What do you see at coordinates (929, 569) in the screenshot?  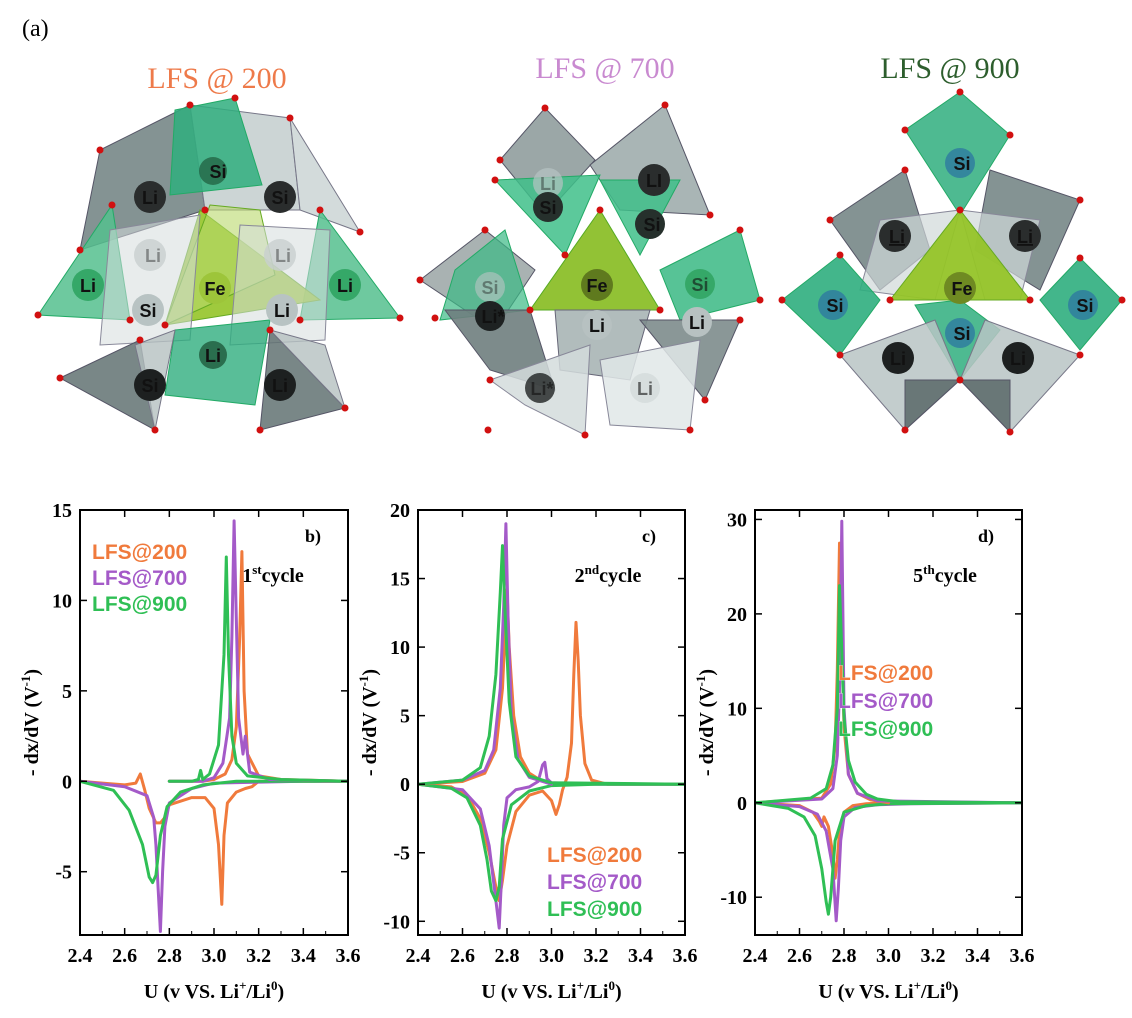 I see `cycle-label-part: th` at bounding box center [929, 569].